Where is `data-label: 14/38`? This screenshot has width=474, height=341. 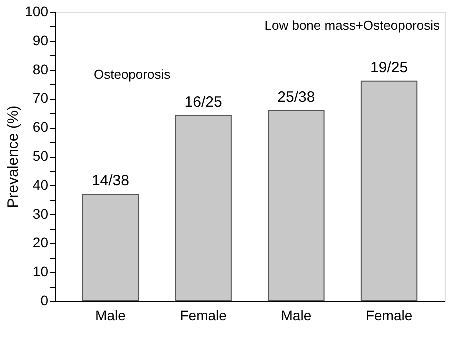 data-label: 14/38 is located at coordinates (111, 181).